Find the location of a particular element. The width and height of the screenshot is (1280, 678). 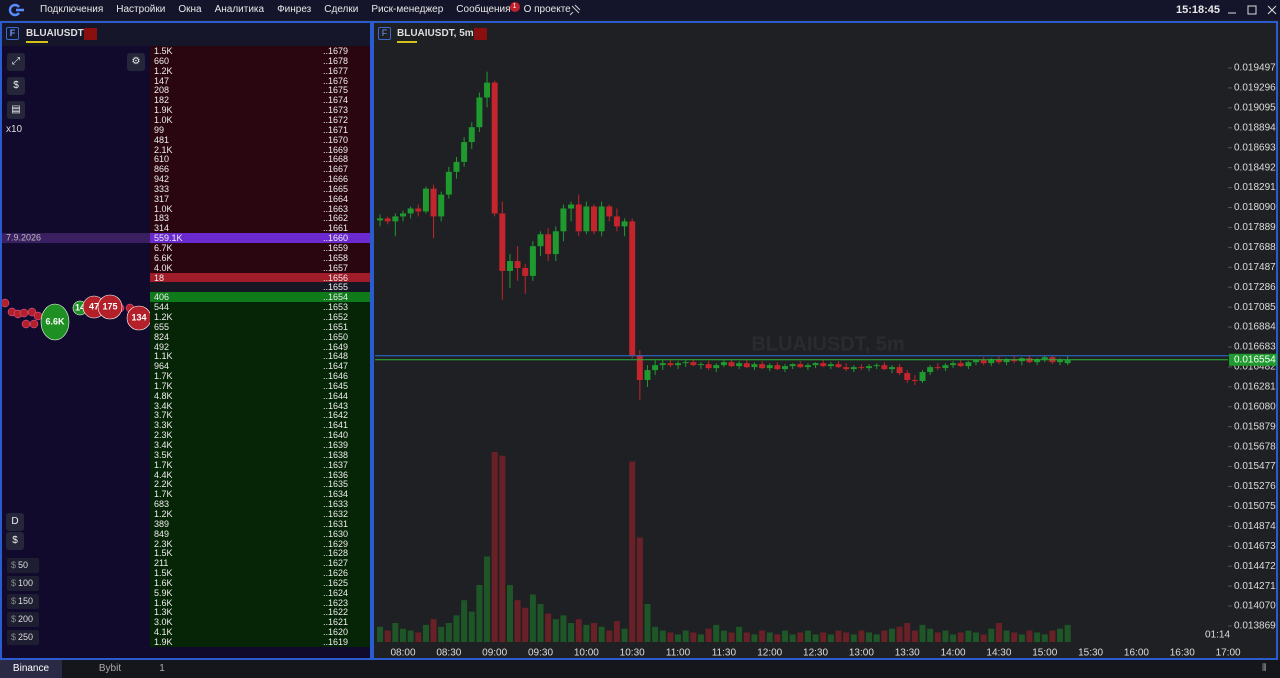

volume: 3.7K is located at coordinates (163, 415).